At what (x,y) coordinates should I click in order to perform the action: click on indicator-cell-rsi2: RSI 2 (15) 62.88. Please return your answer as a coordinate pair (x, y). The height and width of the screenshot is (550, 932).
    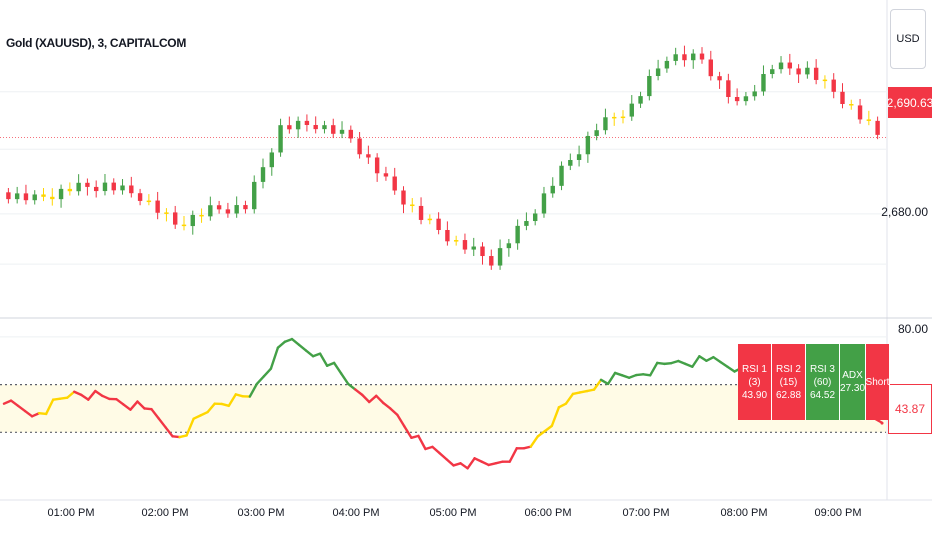
    Looking at the image, I should click on (789, 382).